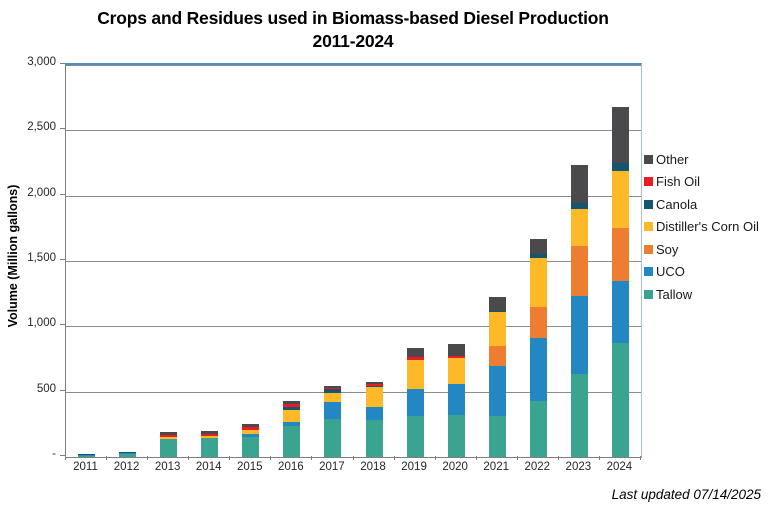 The width and height of the screenshot is (778, 511). What do you see at coordinates (333, 398) in the screenshot?
I see `bar-2017-distiller-s-corn-oil` at bounding box center [333, 398].